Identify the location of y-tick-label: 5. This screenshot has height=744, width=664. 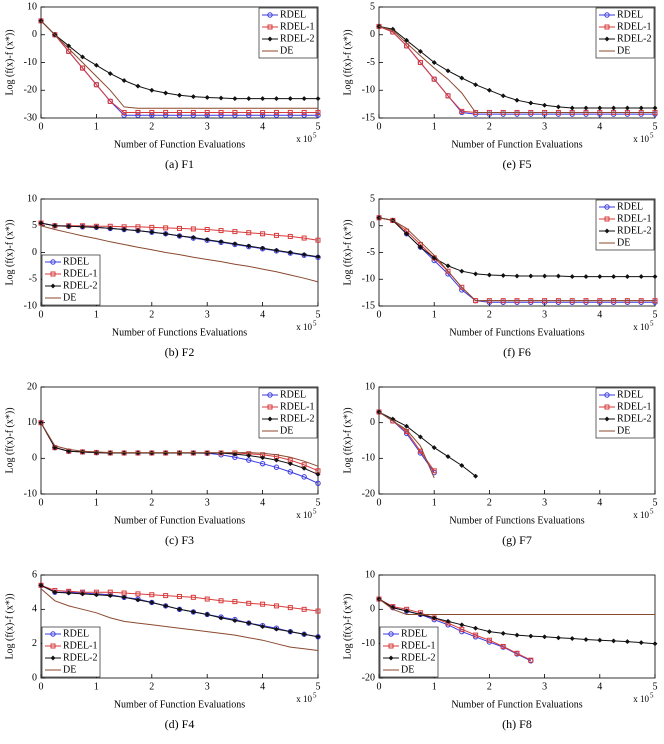
(34, 225).